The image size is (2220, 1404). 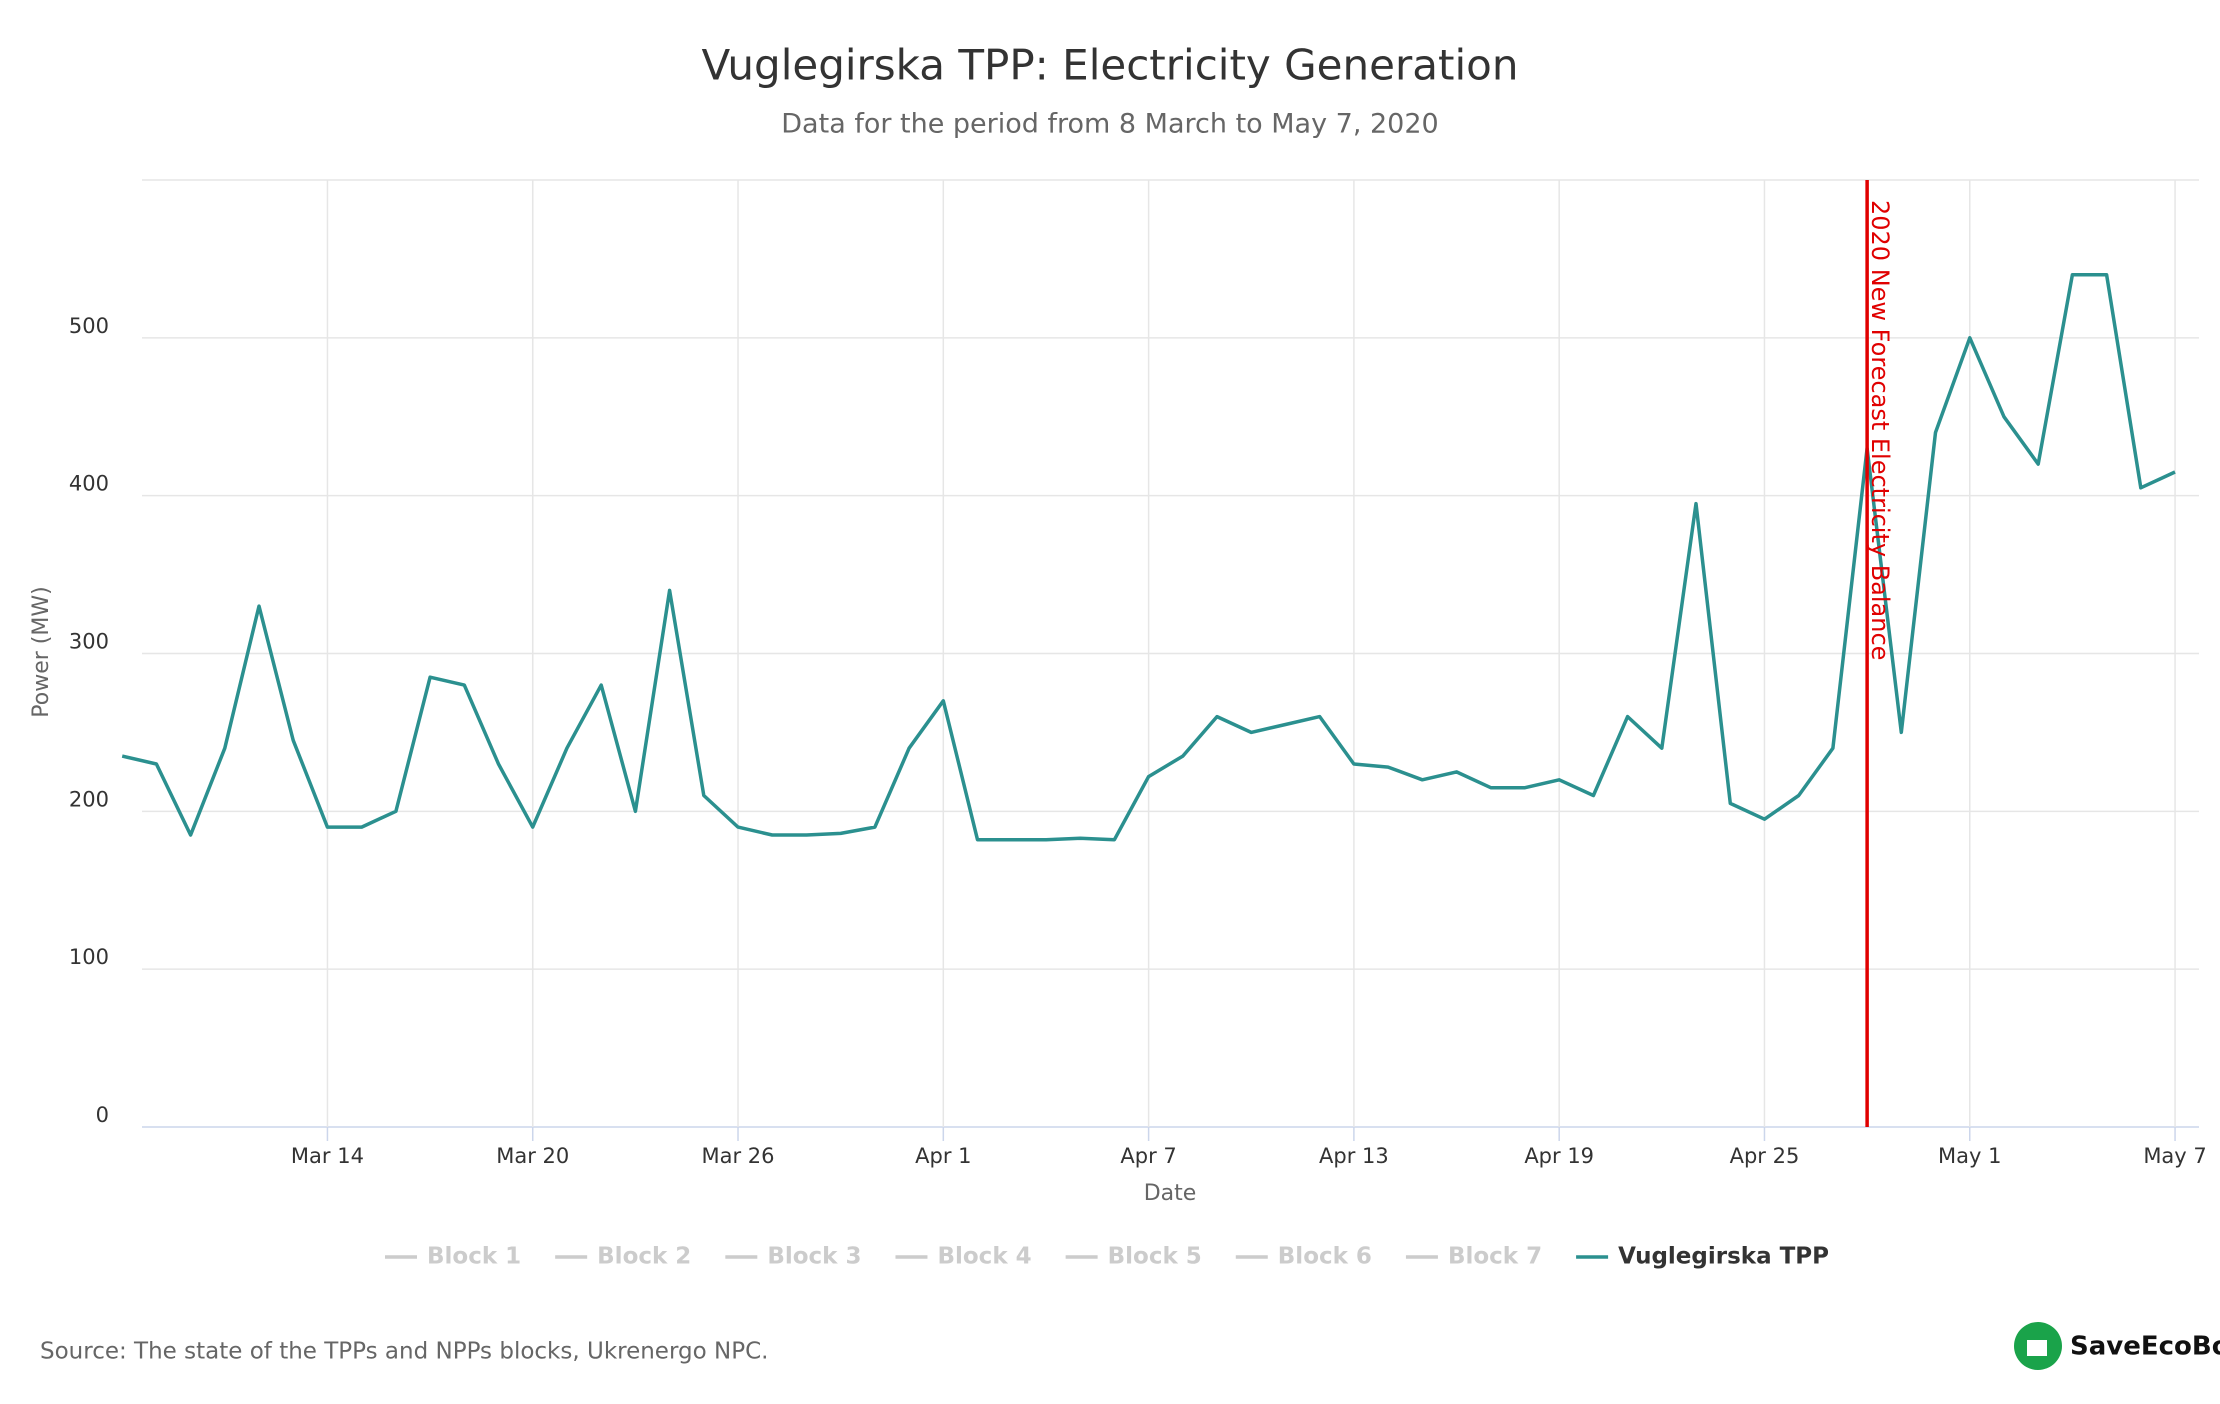 What do you see at coordinates (1765, 1156) in the screenshot?
I see `x-tick-label: Apr 25` at bounding box center [1765, 1156].